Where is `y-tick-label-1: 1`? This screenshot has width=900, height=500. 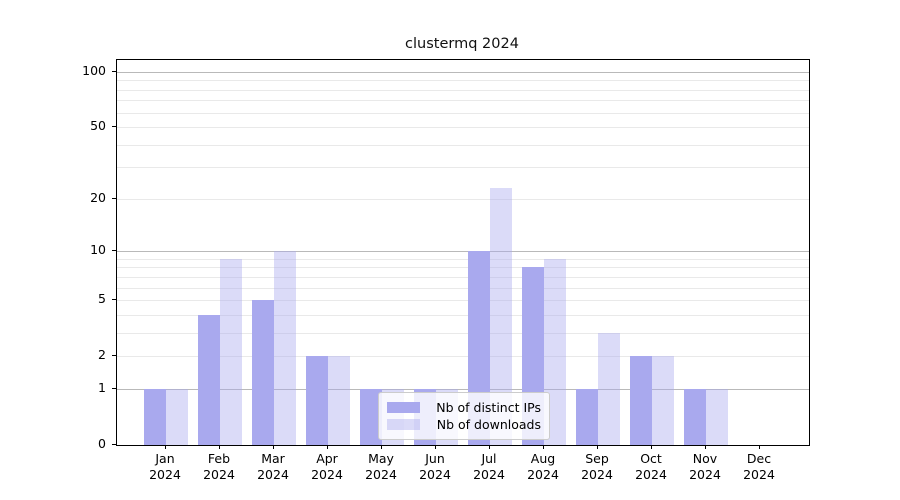 y-tick-label-1: 1 is located at coordinates (102, 387).